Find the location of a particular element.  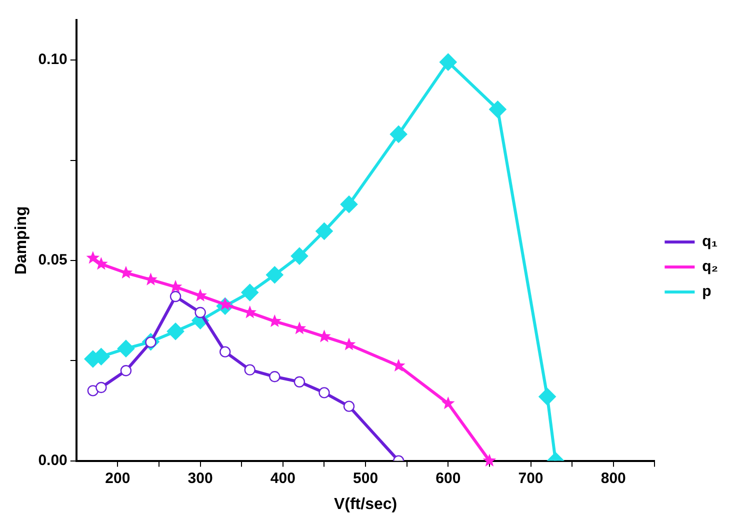

x-tick-label: 700 is located at coordinates (531, 478).